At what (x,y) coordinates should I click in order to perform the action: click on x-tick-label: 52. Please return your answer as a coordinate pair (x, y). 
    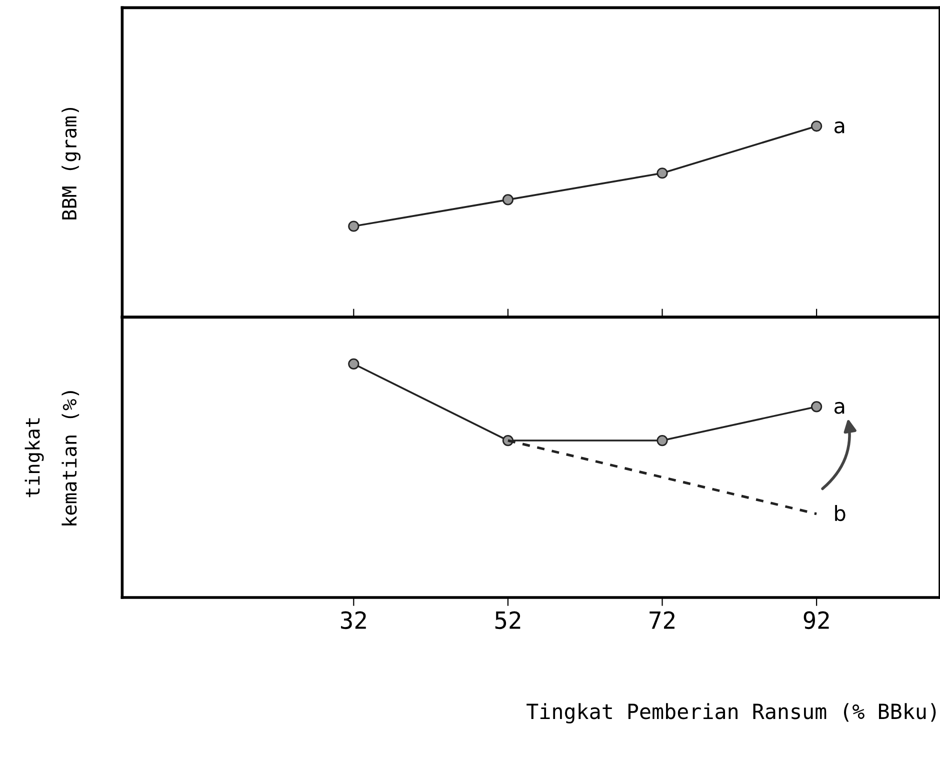
    Looking at the image, I should click on (507, 620).